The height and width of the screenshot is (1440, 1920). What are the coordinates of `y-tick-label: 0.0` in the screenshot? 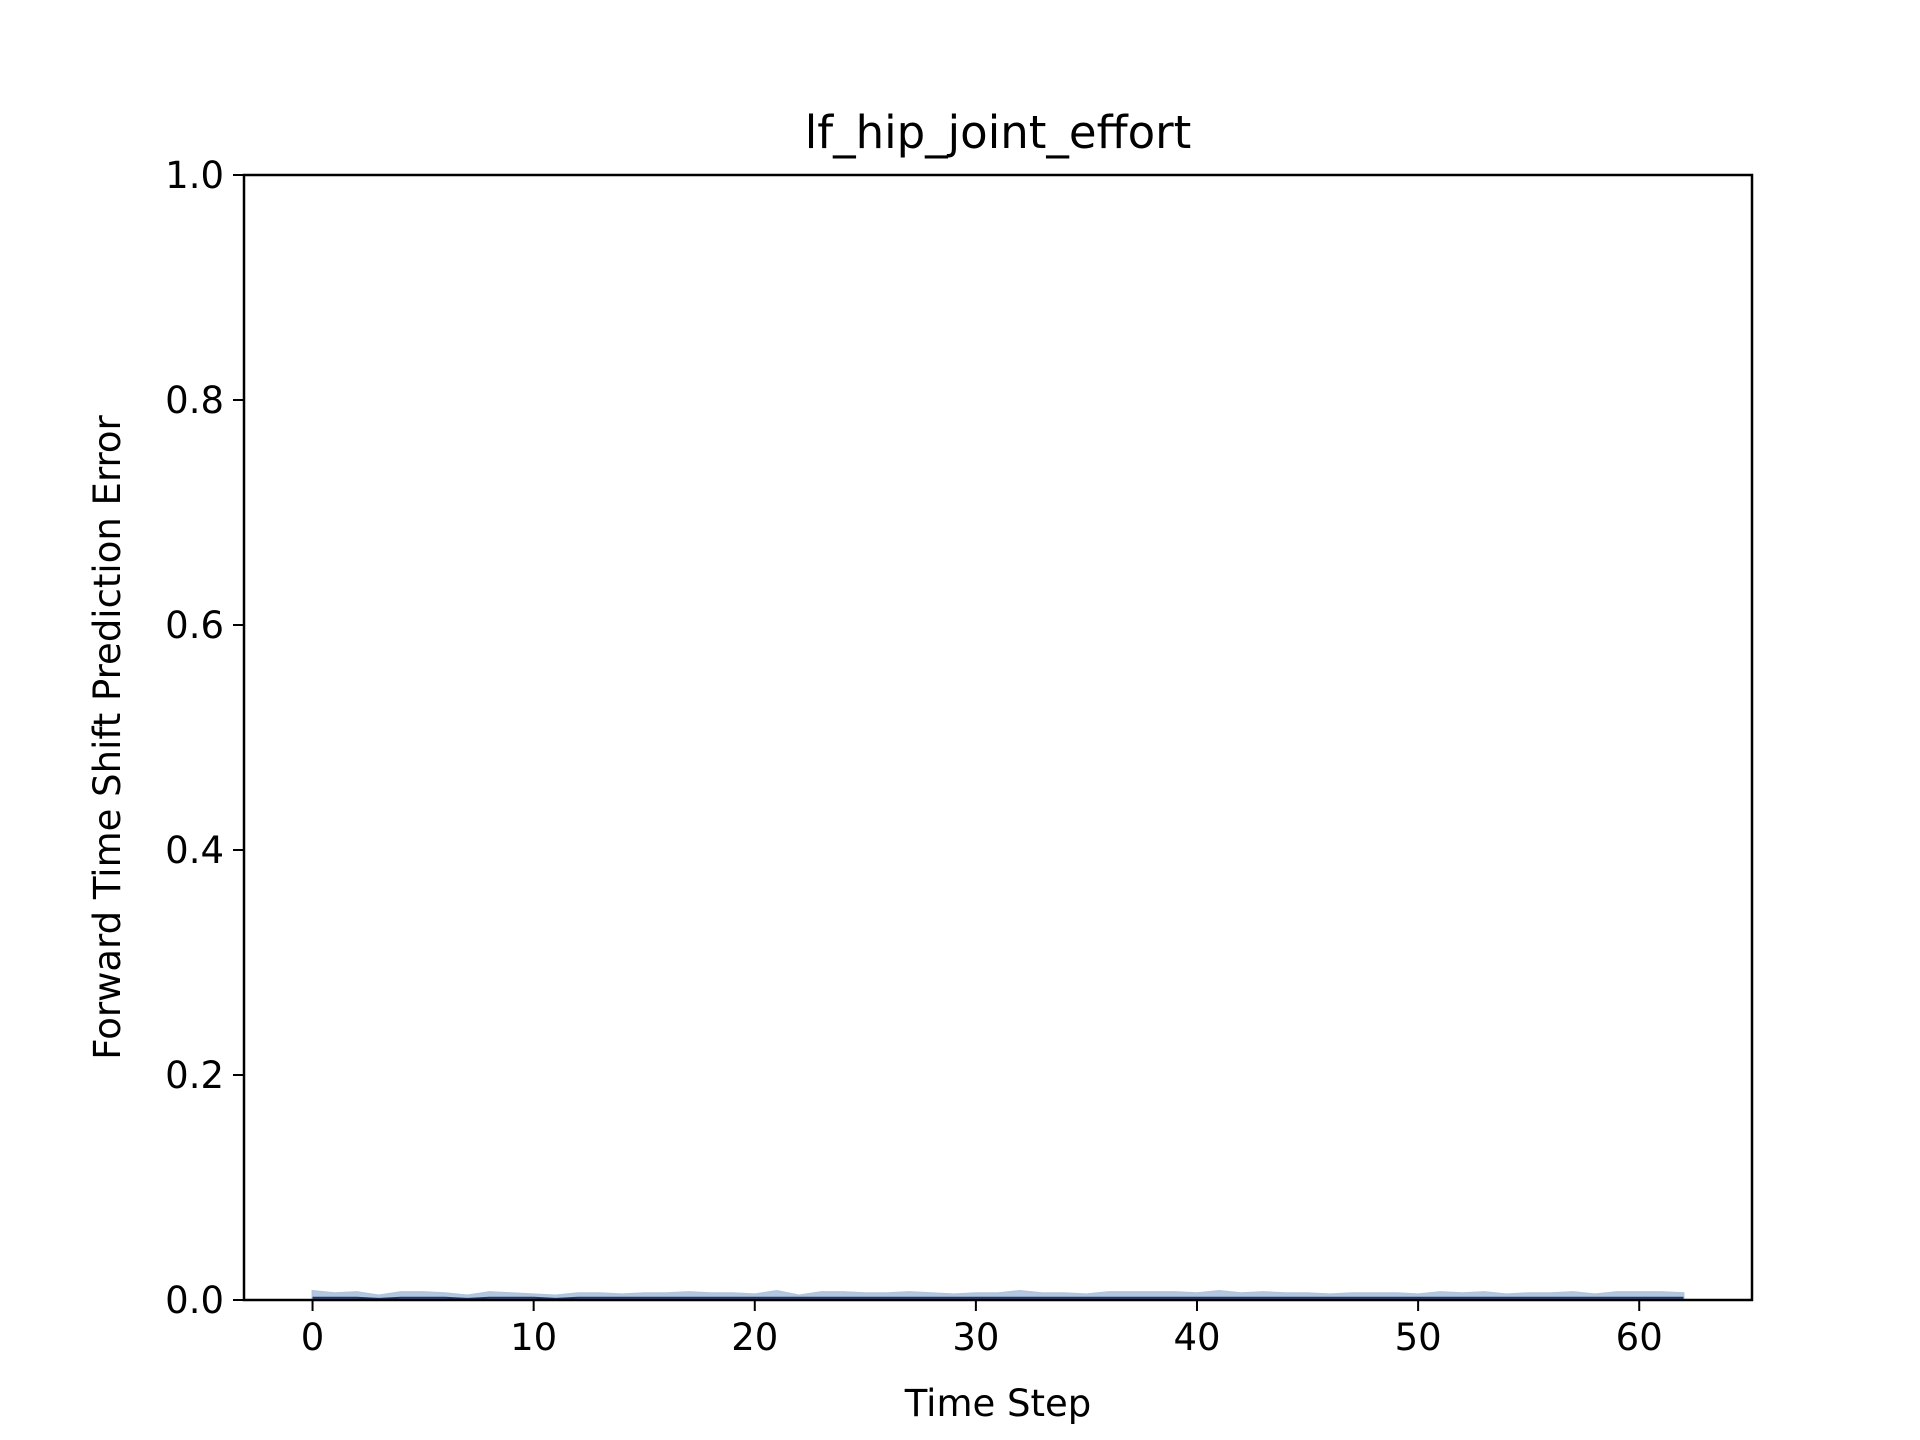 It's located at (194, 1300).